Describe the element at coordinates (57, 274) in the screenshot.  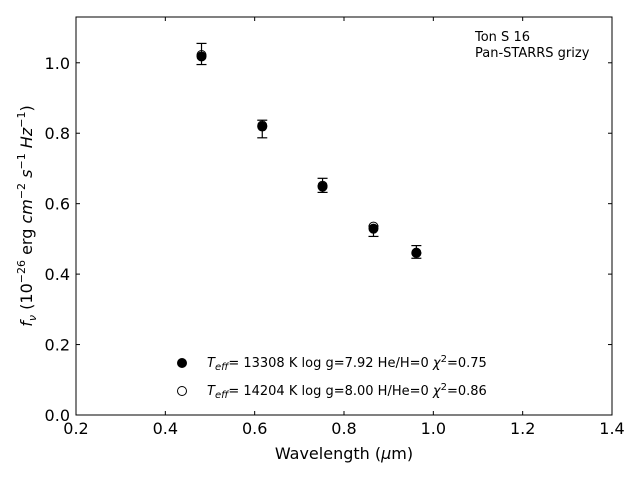
I see `y-tick-label: 0.4` at that location.